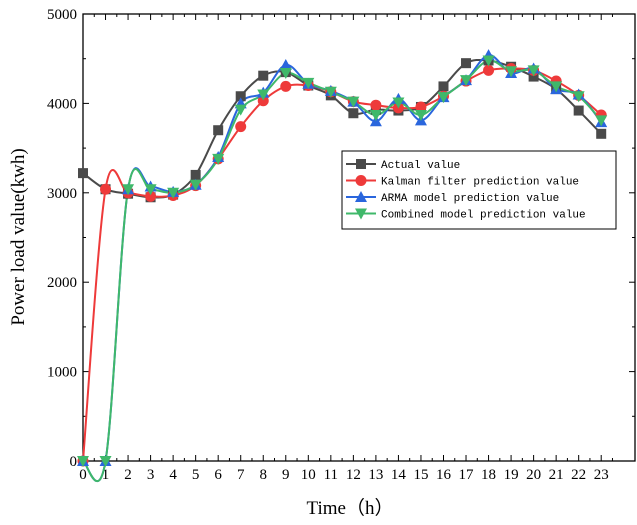  Describe the element at coordinates (308, 475) in the screenshot. I see `x-tick-label: 10` at that location.